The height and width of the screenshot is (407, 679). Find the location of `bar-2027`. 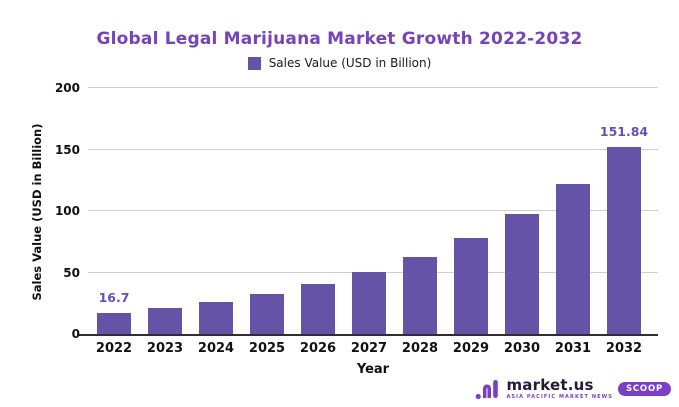

bar-2027 is located at coordinates (369, 303).